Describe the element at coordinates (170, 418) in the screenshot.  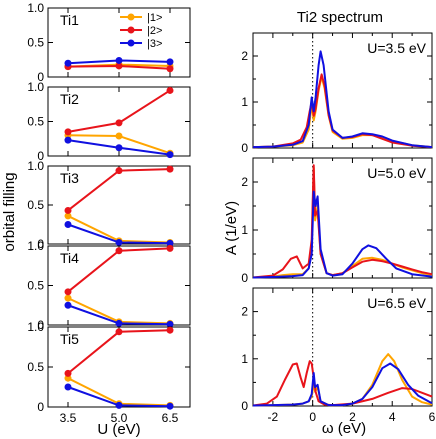
I see `x-tick-label: 6.5` at that location.